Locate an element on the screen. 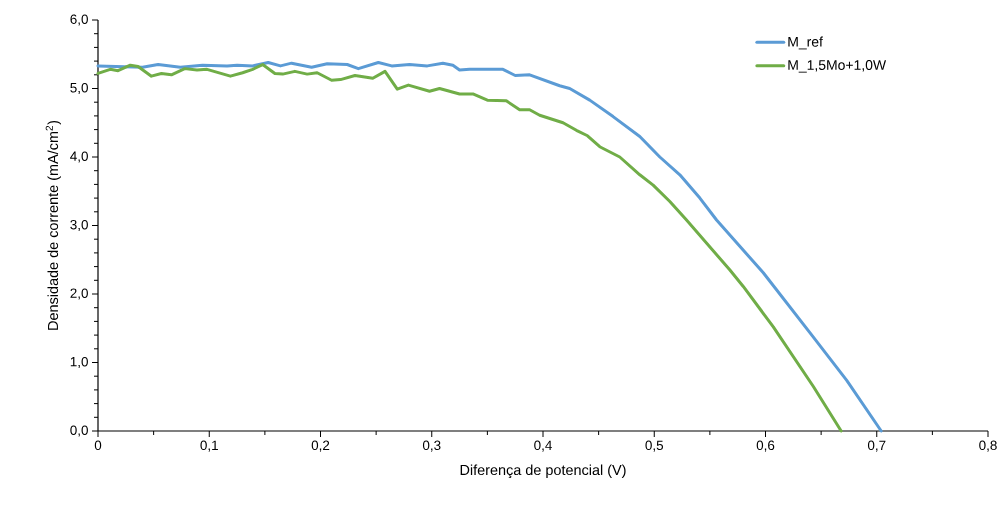 The height and width of the screenshot is (518, 1006). y-tick-label: 4,0 is located at coordinates (79, 157).